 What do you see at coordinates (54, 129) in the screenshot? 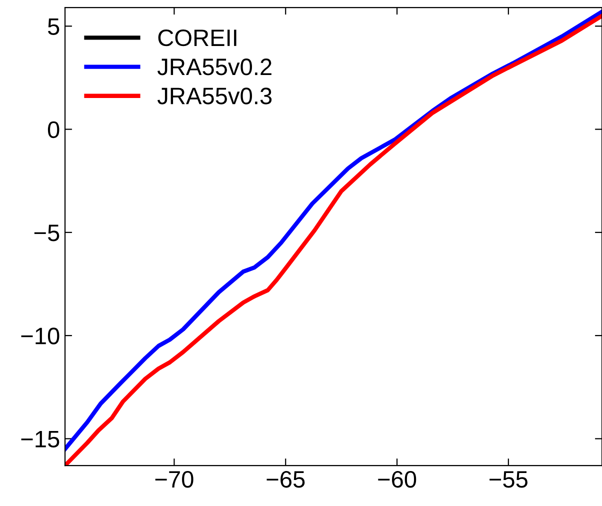
I see `y-tick-label: 0` at bounding box center [54, 129].